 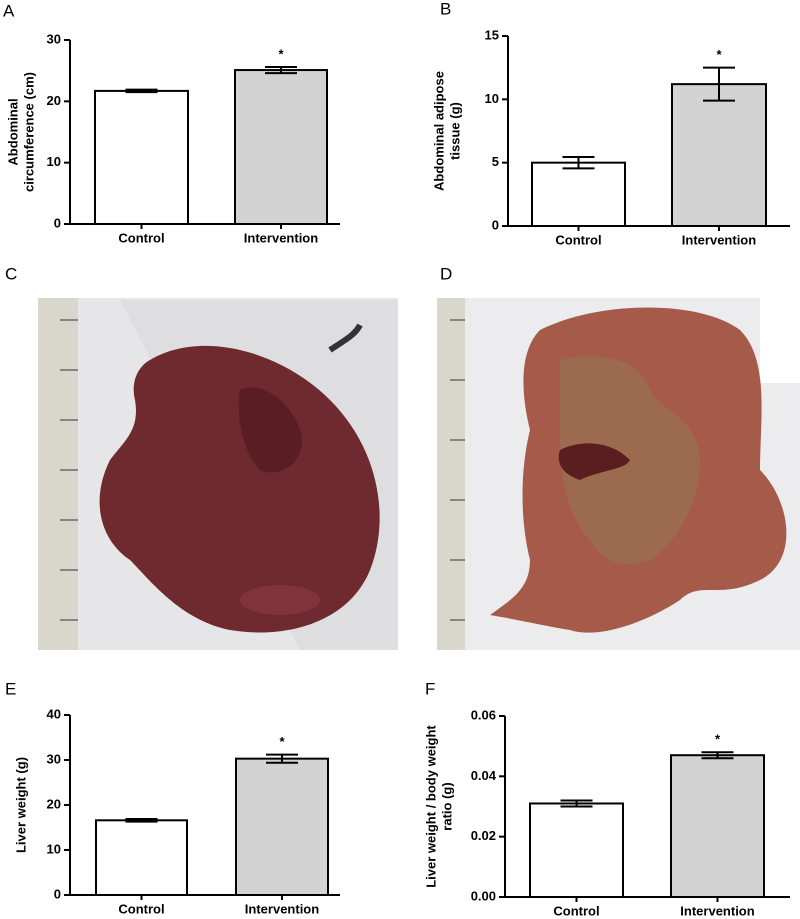 What do you see at coordinates (492, 34) in the screenshot?
I see `y-tick-label: 15` at bounding box center [492, 34].